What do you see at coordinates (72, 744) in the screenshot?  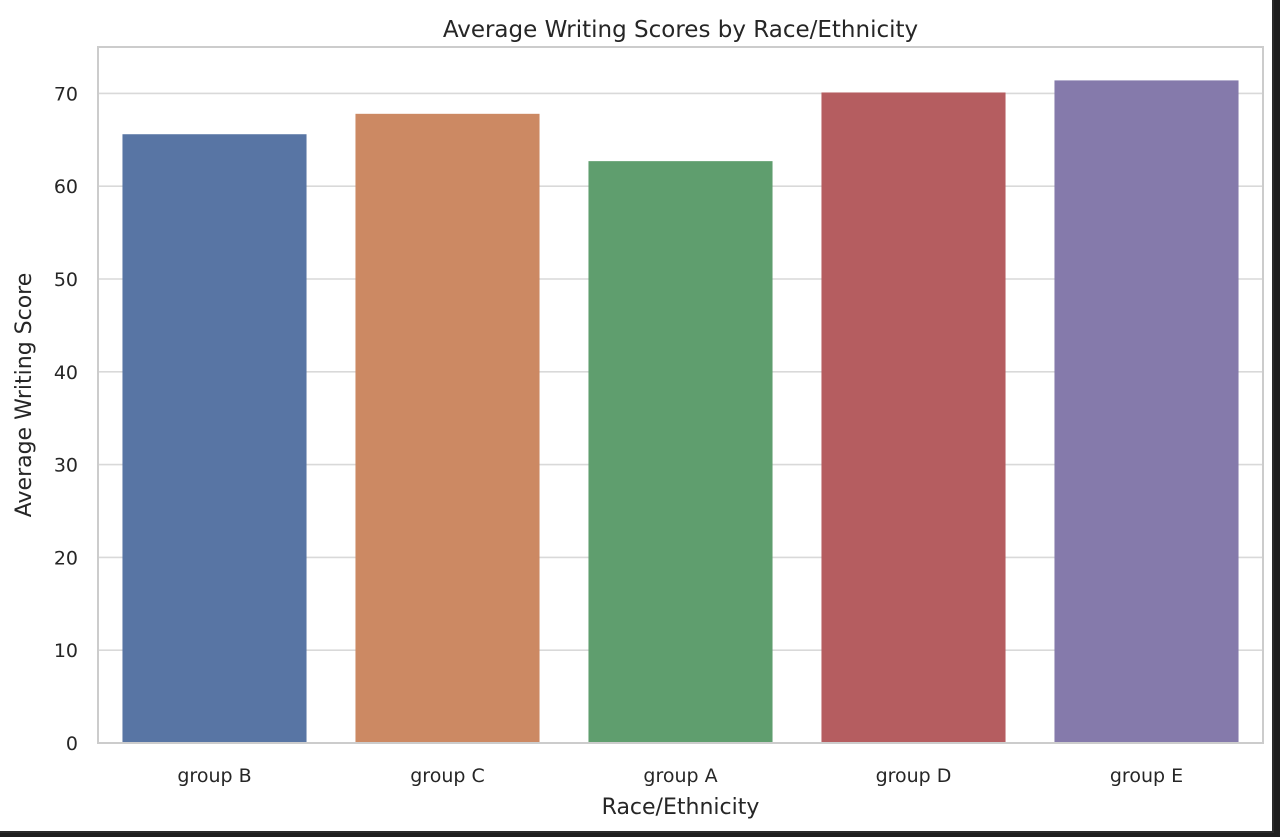 I see `y-tick-label: 0` at bounding box center [72, 744].